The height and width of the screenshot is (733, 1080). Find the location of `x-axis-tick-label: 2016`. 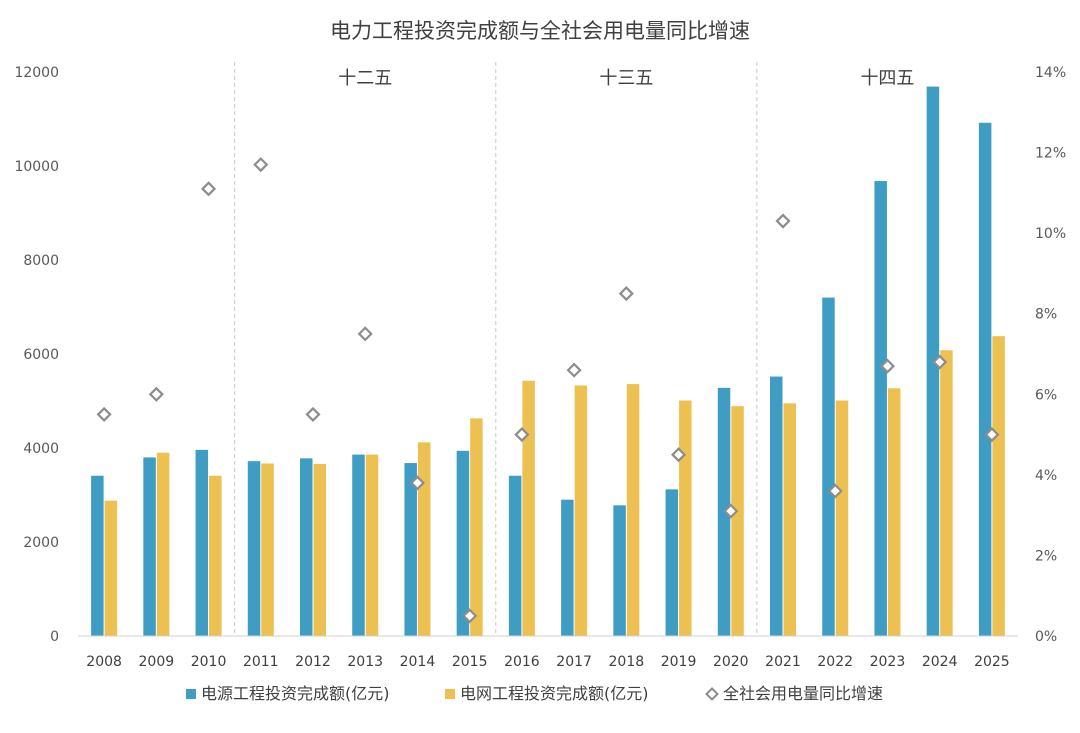

x-axis-tick-label: 2016 is located at coordinates (522, 662).